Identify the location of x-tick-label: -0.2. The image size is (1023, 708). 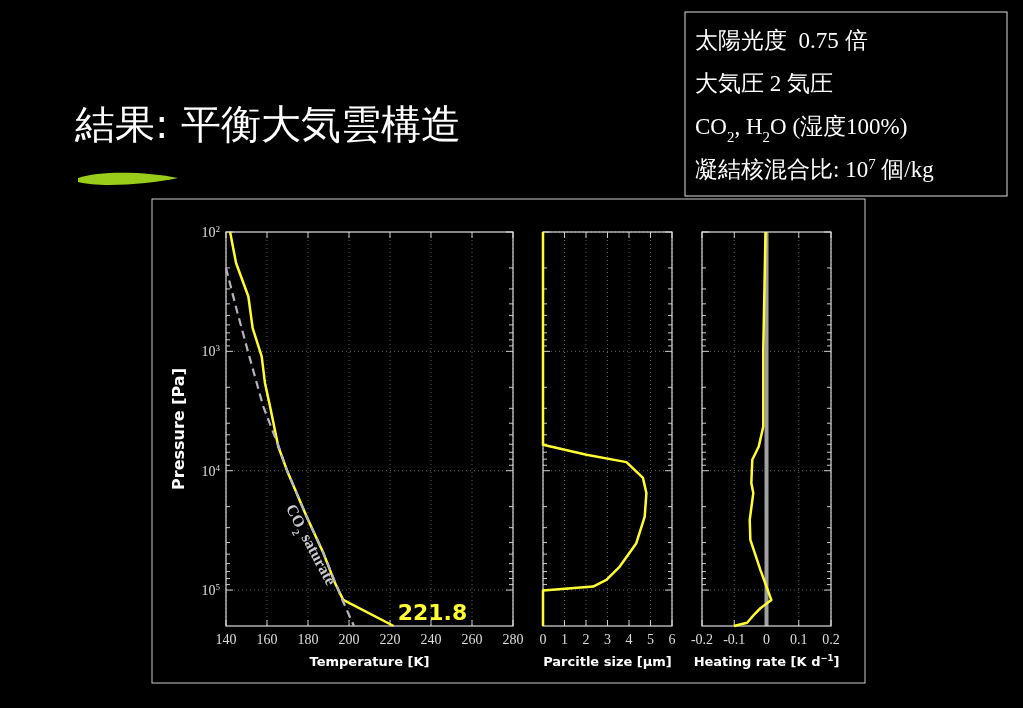
(702, 639).